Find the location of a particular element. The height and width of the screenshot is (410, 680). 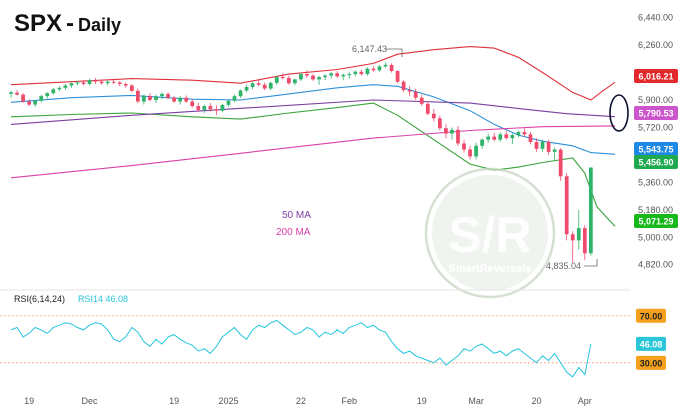

ma-legend: 50 MA 200 MA is located at coordinates (293, 224).